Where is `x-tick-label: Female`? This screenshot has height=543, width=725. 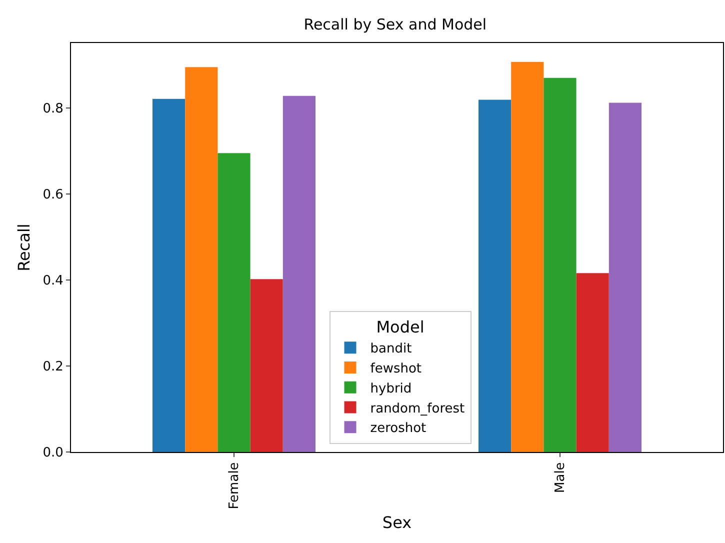 x-tick-label: Female is located at coordinates (234, 486).